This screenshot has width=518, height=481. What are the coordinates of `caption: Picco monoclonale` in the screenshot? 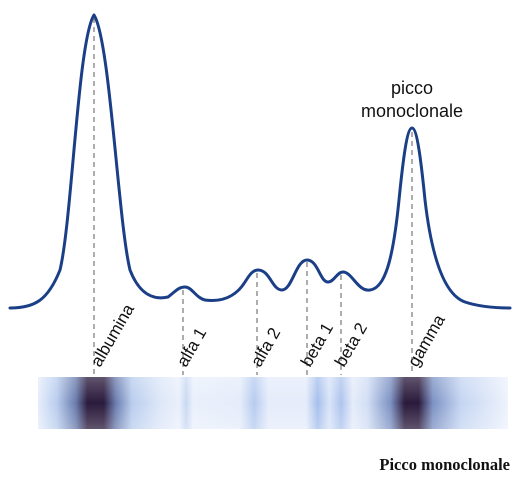 It's located at (444, 464).